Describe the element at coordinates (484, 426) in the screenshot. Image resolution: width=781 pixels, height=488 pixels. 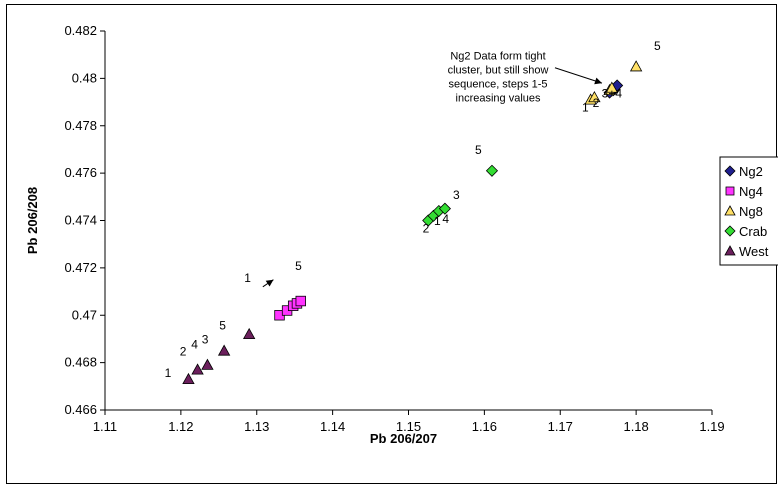
I see `x-tick-label: 1.16` at that location.